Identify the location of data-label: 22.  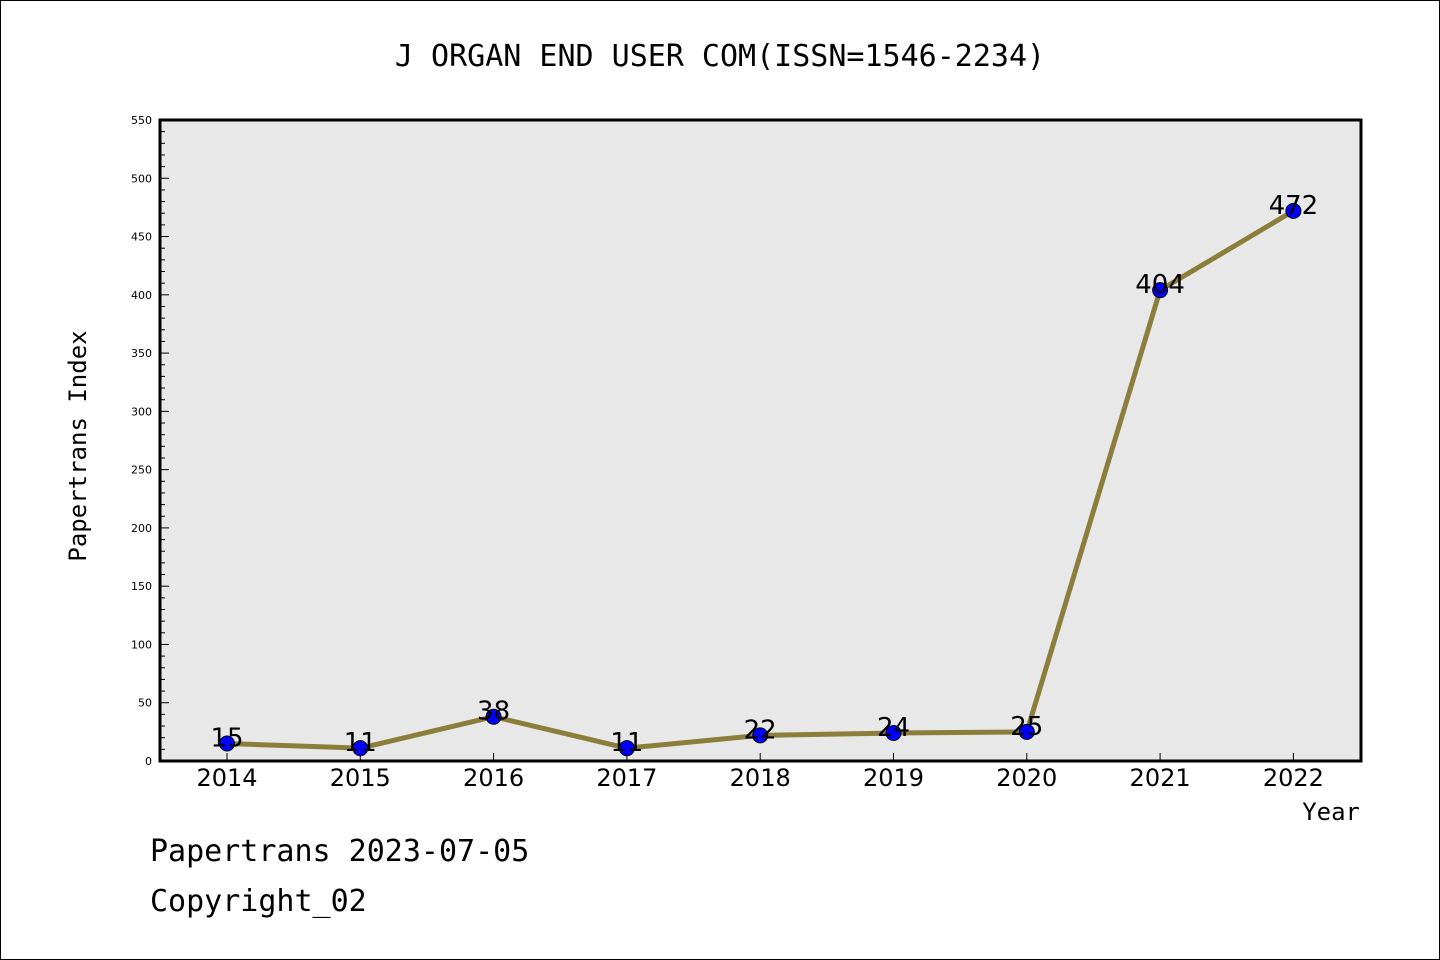
(760, 730).